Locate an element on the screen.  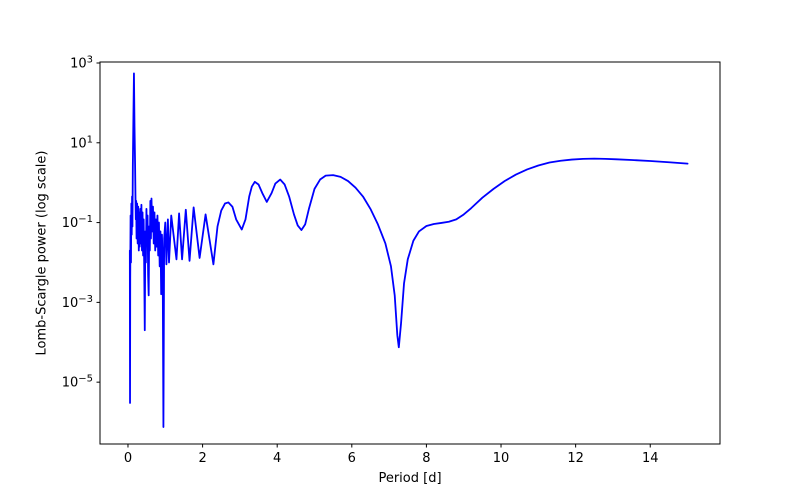
x-tick-label: 12 is located at coordinates (575, 458).